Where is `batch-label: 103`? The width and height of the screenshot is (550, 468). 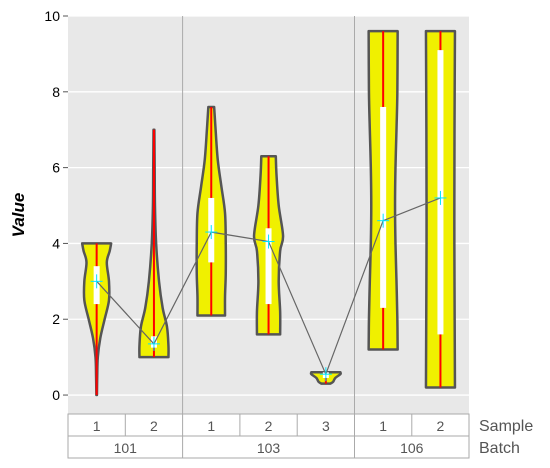 batch-label: 103 is located at coordinates (269, 448).